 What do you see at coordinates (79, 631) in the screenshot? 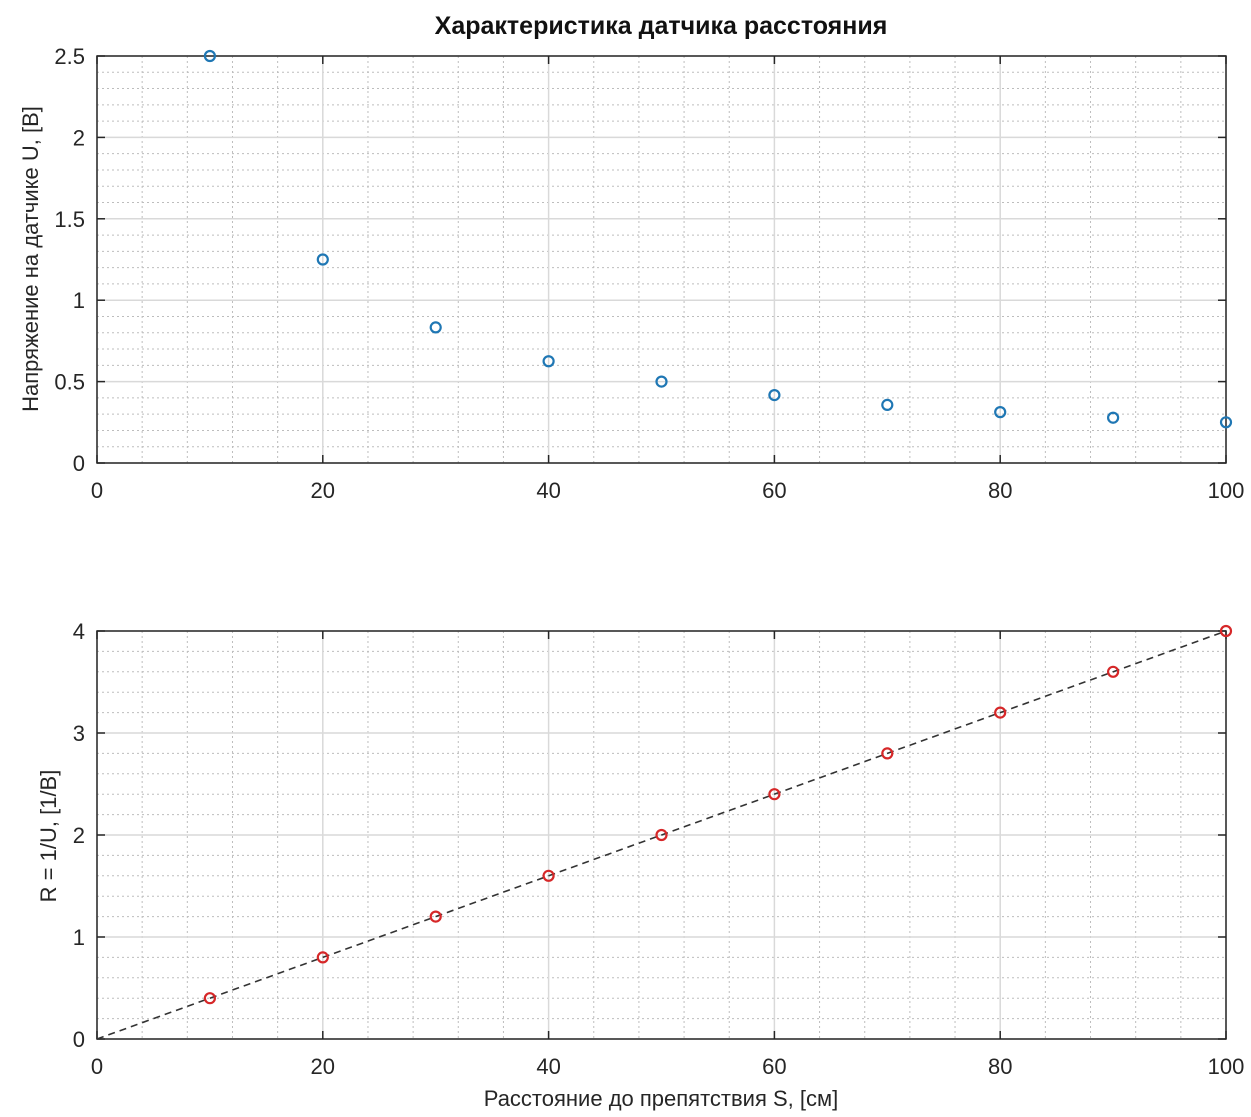
I see `y-tick-label: 4` at bounding box center [79, 631].